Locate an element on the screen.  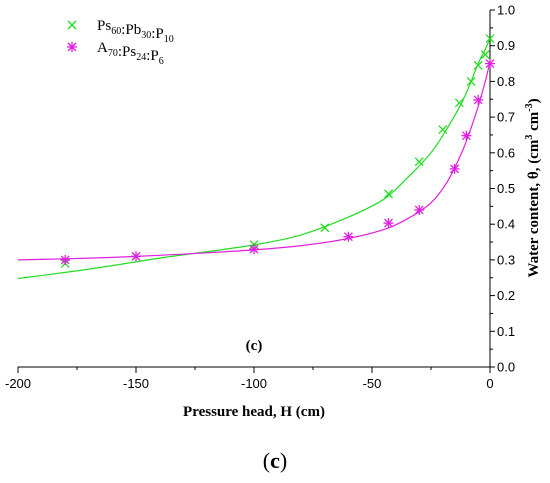
legend-label-series-1: Ps60:Pb30:P10 is located at coordinates (135, 31).